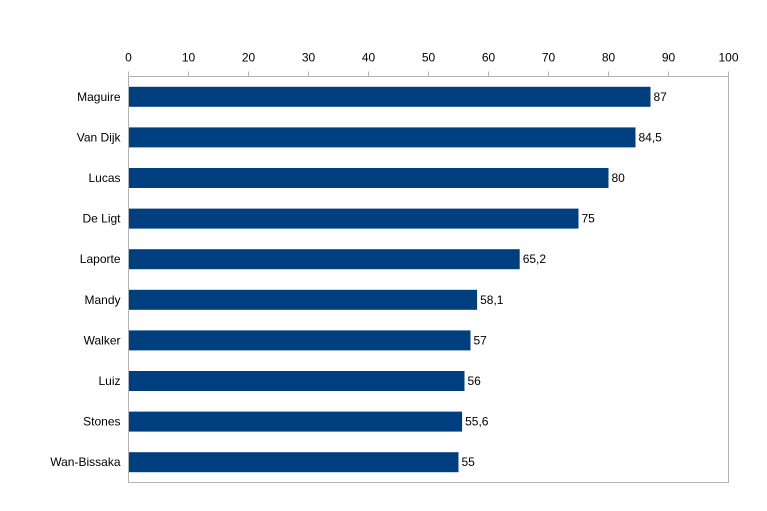  Describe the element at coordinates (549, 58) in the screenshot. I see `x-tick-label: 70` at that location.